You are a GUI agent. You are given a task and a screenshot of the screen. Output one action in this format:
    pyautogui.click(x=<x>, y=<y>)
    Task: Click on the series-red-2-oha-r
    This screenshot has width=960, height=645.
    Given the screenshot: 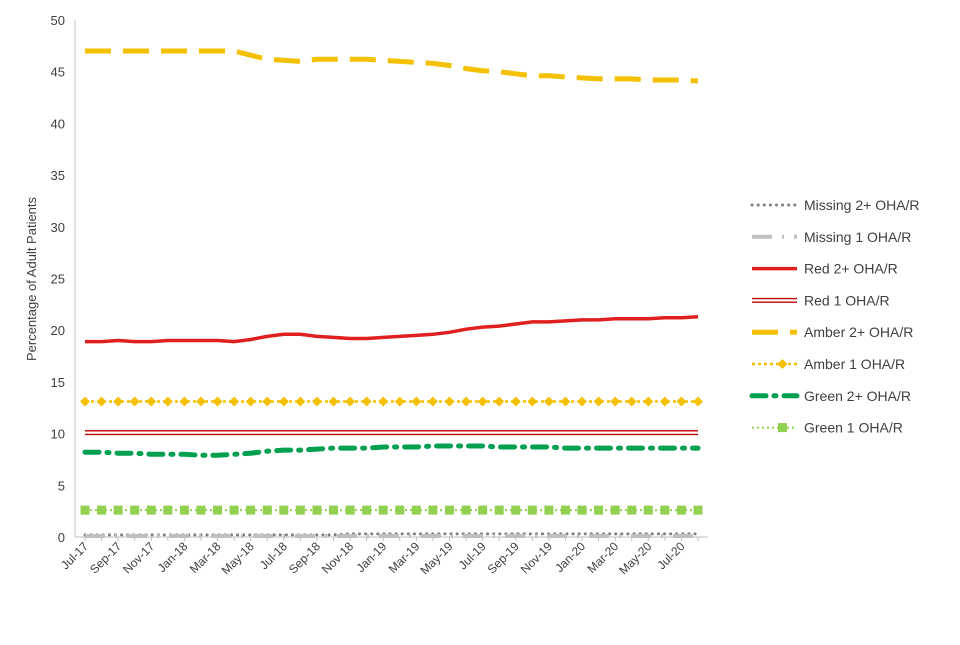 What is the action you would take?
    pyautogui.click(x=392, y=329)
    